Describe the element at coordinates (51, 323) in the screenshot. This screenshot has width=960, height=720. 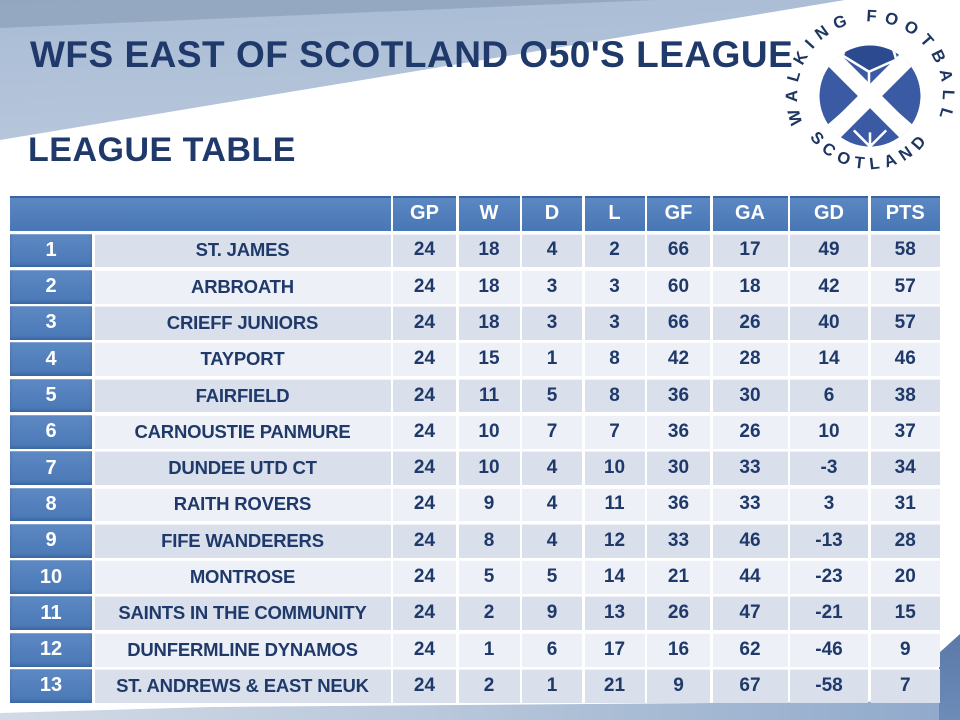
I see `position-cell: 3` at that location.